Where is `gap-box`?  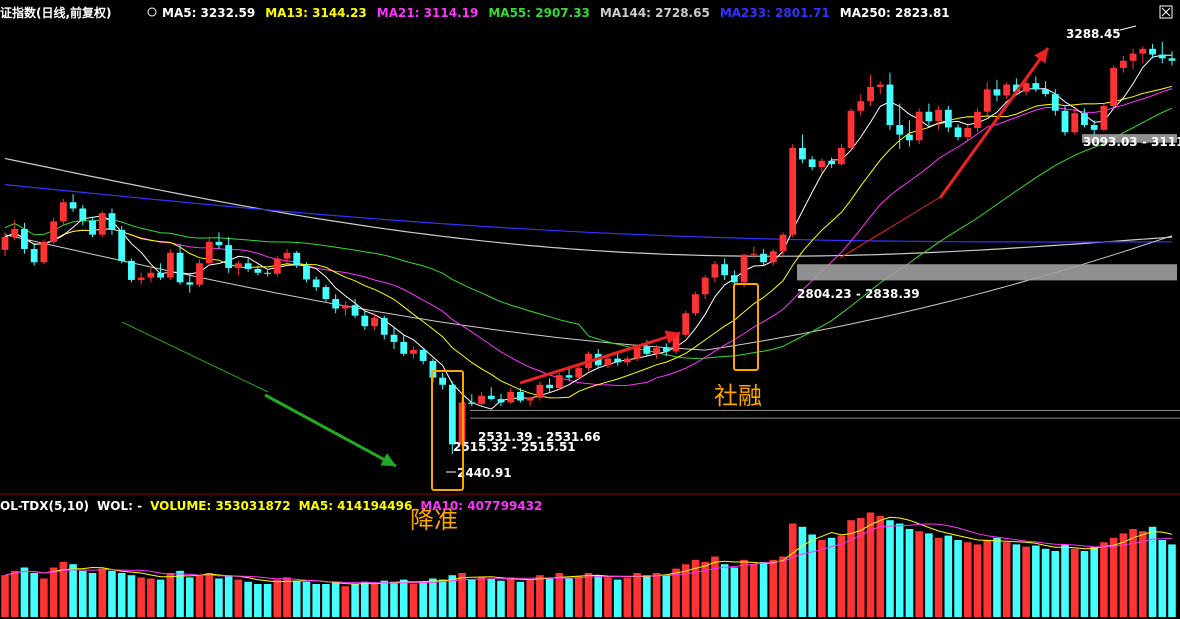
gap-box is located at coordinates (987, 272).